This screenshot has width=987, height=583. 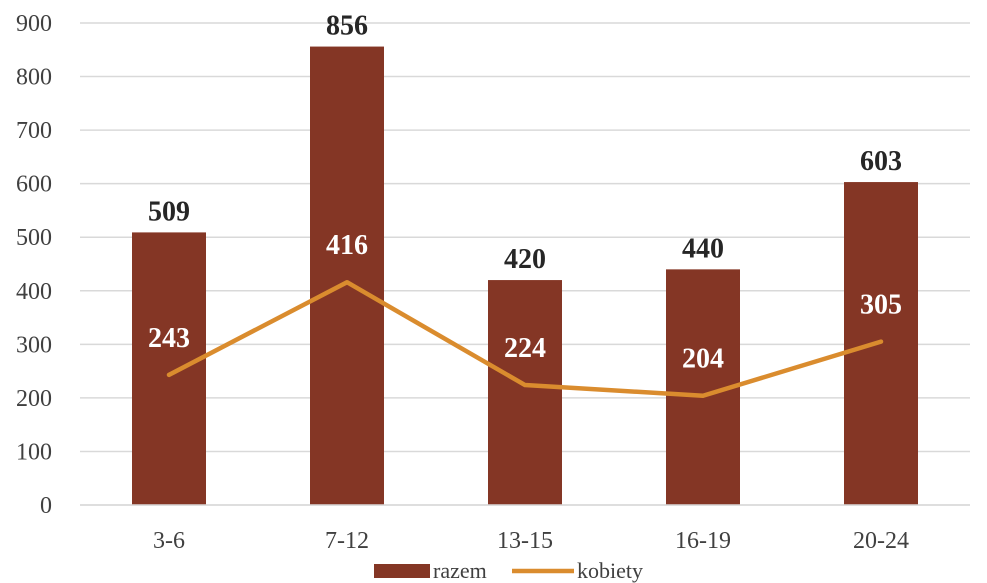 I want to click on legend-swatch-razem, so click(x=402, y=571).